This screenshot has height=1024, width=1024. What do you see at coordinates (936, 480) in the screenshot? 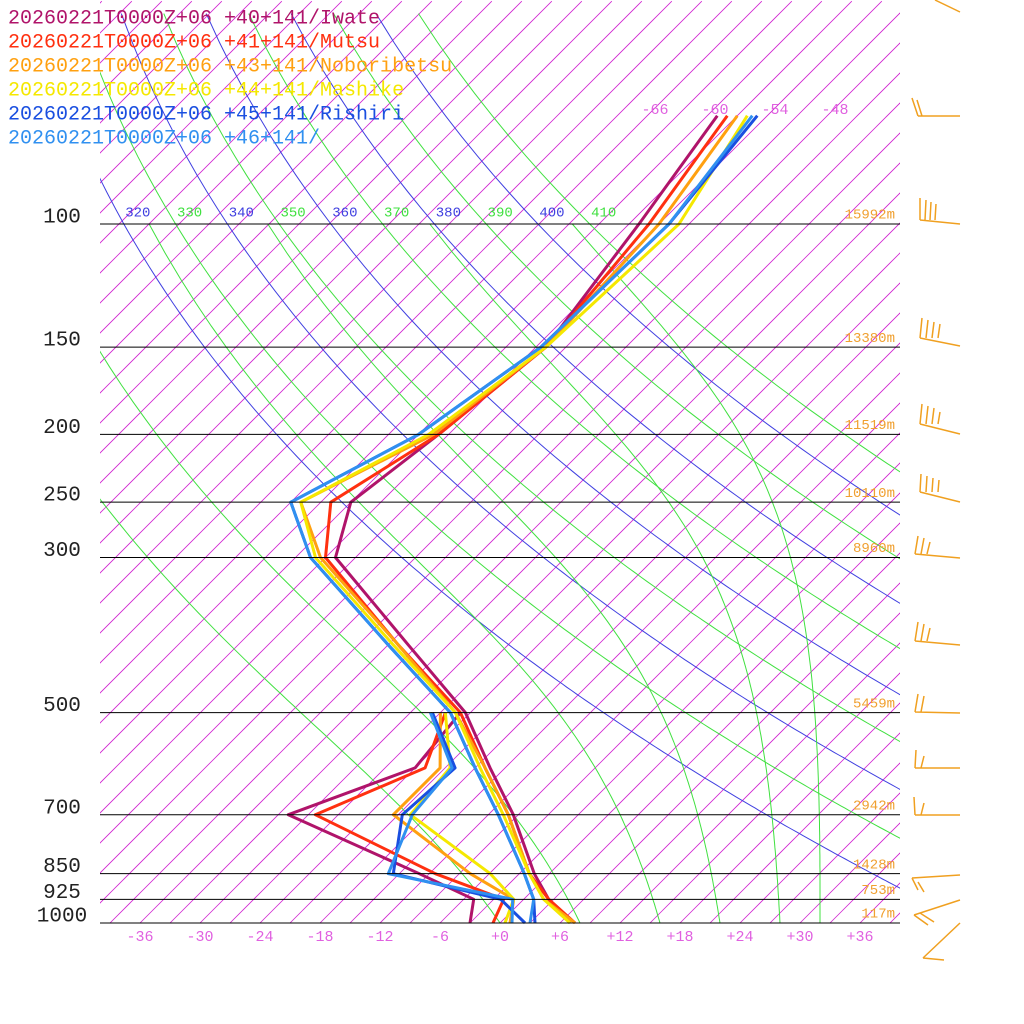
I see `wind-barbs` at bounding box center [936, 480].